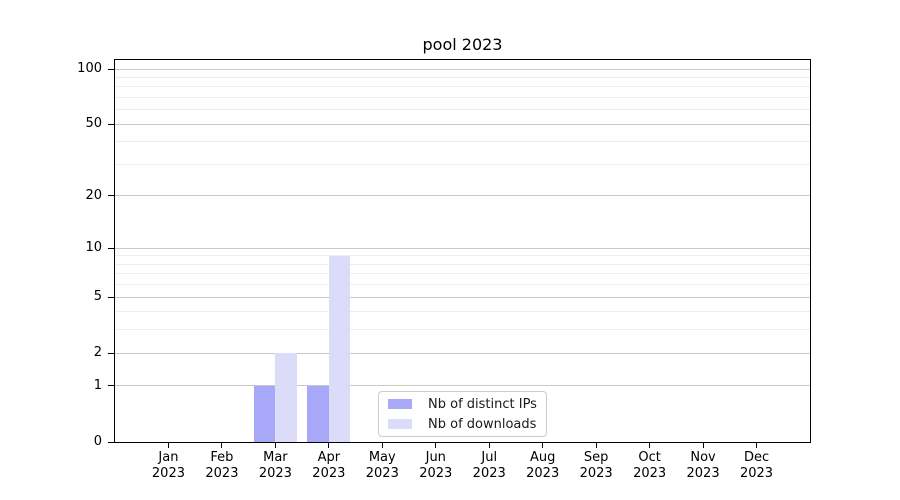 Image resolution: width=900 pixels, height=500 pixels. Describe the element at coordinates (93, 124) in the screenshot. I see `y-tick-label: 50` at that location.